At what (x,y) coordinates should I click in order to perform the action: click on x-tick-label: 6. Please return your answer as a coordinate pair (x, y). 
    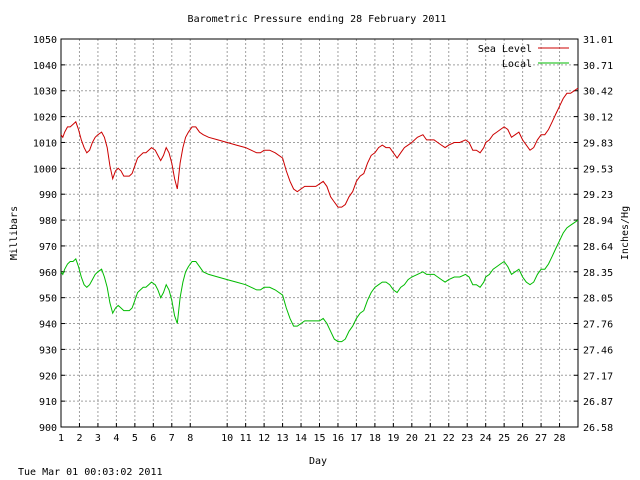
    Looking at the image, I should click on (153, 438).